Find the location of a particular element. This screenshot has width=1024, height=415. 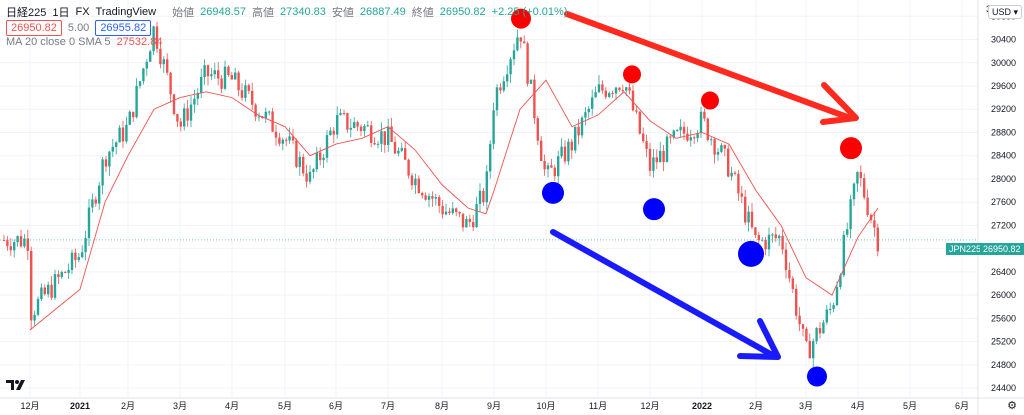

bid-ask-row: 26950.82 5.00 26955.82 is located at coordinates (79, 28).